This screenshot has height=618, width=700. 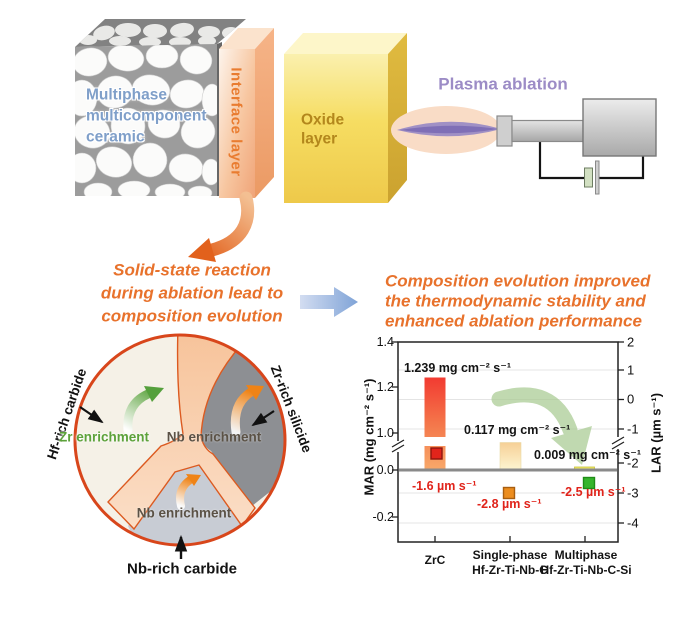 What do you see at coordinates (518, 281) in the screenshot?
I see `right-caption-line1: Composition evolution improved` at bounding box center [518, 281].